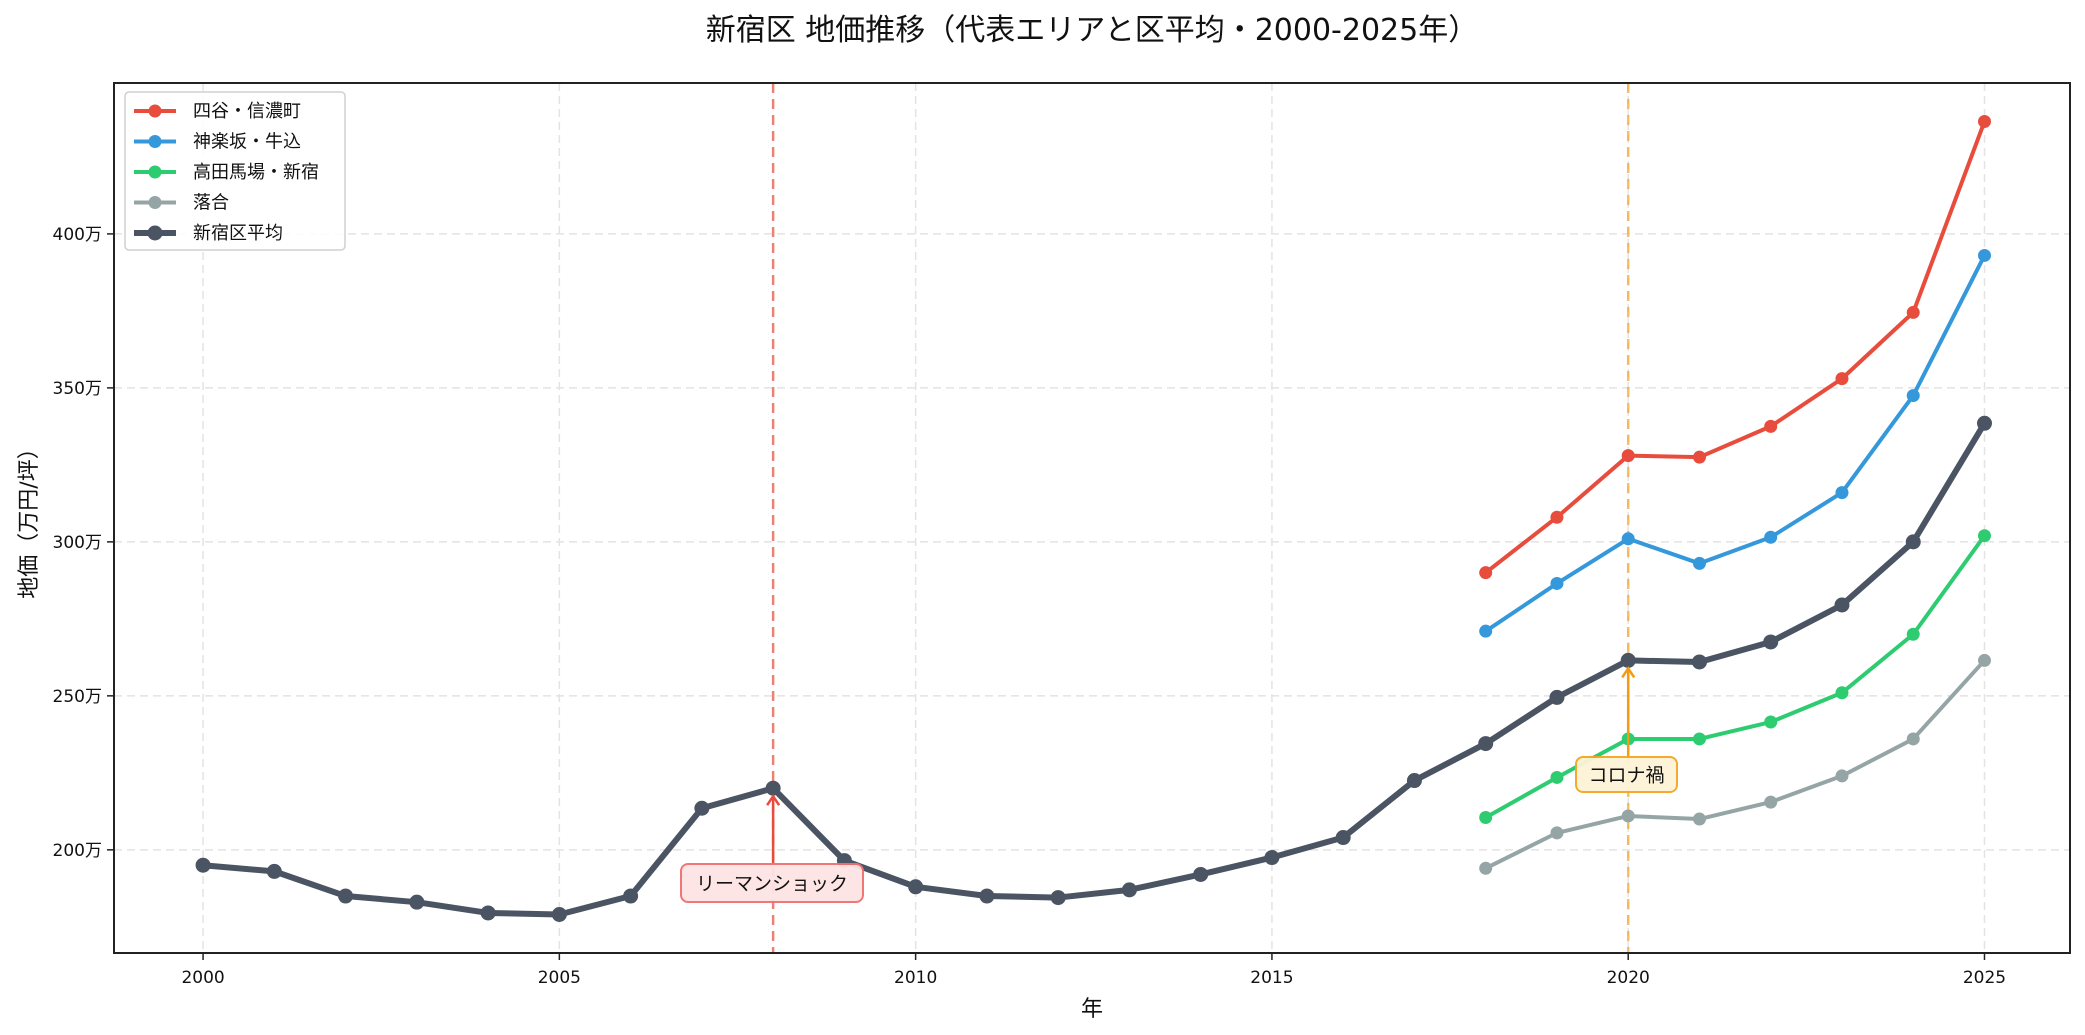 This screenshot has width=2085, height=1035. Describe the element at coordinates (1093, 970) in the screenshot. I see `x-axis-ticks: 2000 2005 2010 2015 2020 2025` at that location.